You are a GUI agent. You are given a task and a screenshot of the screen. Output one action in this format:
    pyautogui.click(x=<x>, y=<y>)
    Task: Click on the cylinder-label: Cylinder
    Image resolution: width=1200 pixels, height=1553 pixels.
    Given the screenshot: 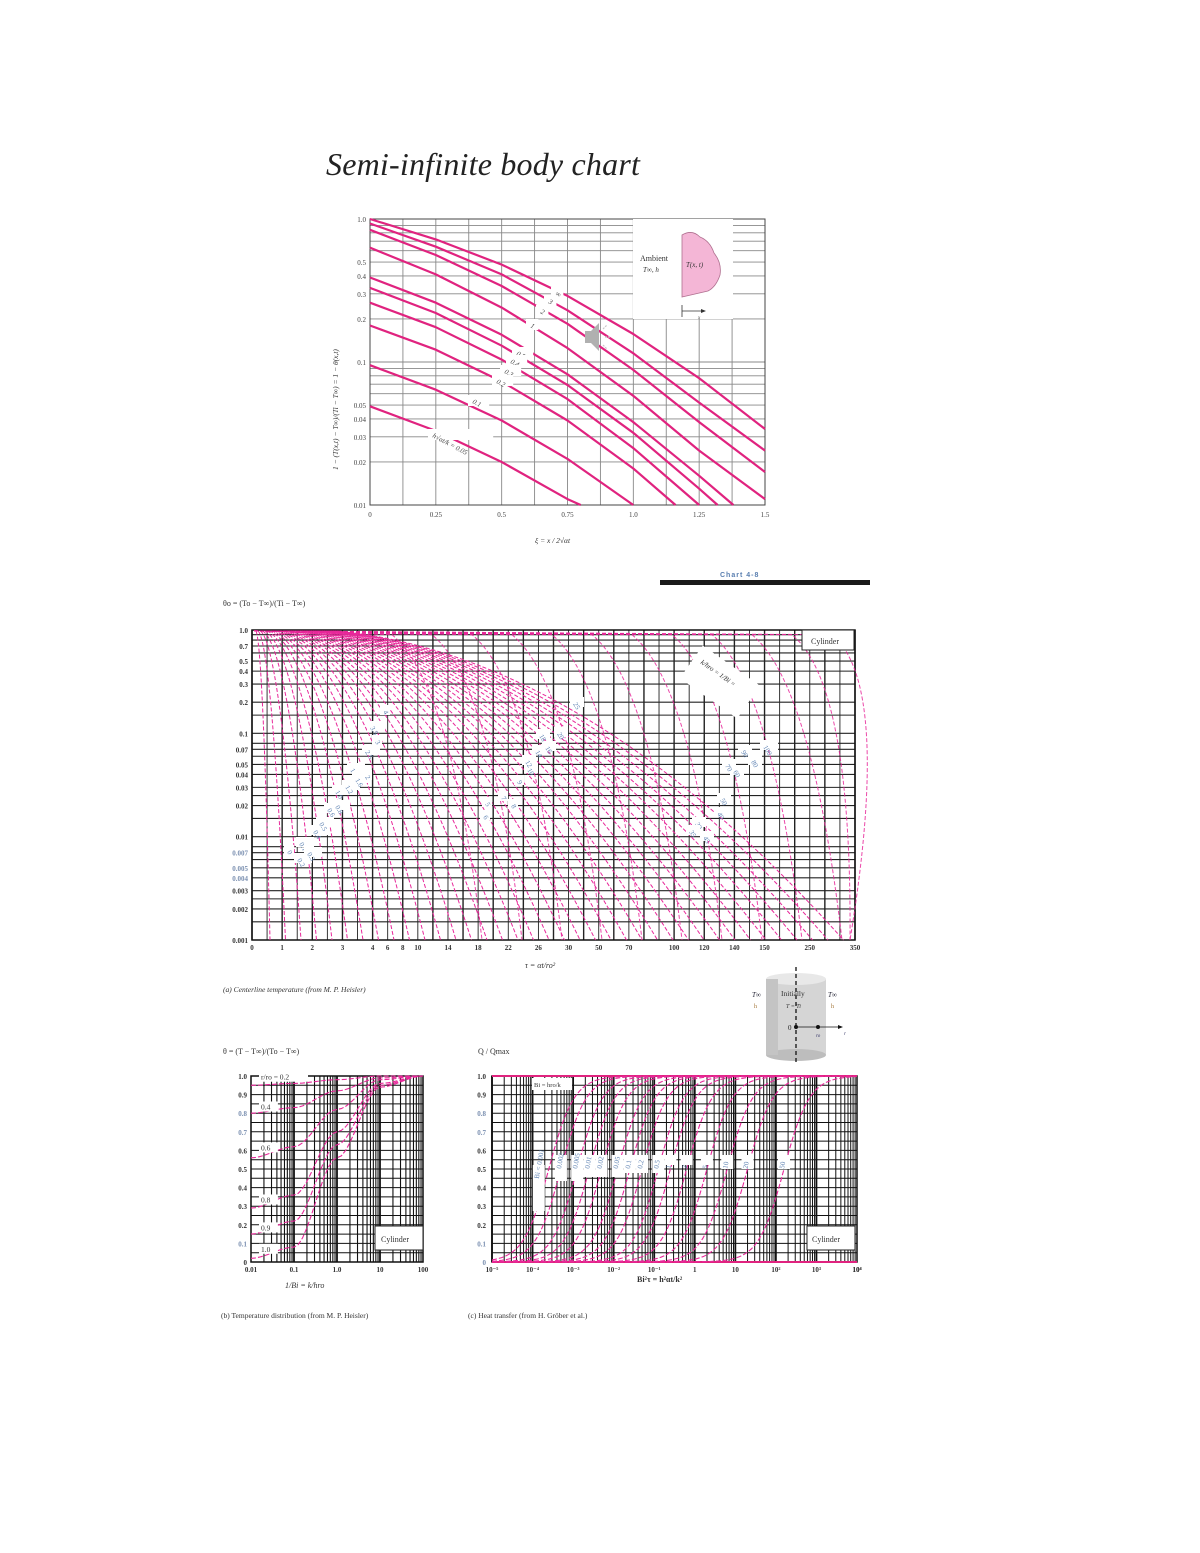 What is the action you would take?
    pyautogui.click(x=826, y=1239)
    